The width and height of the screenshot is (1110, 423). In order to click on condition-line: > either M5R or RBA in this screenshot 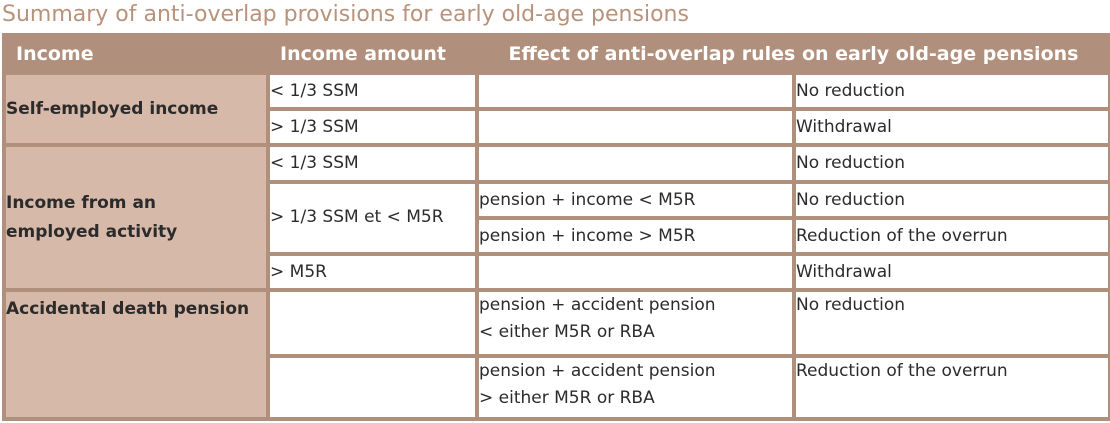, I will do `click(567, 398)`.